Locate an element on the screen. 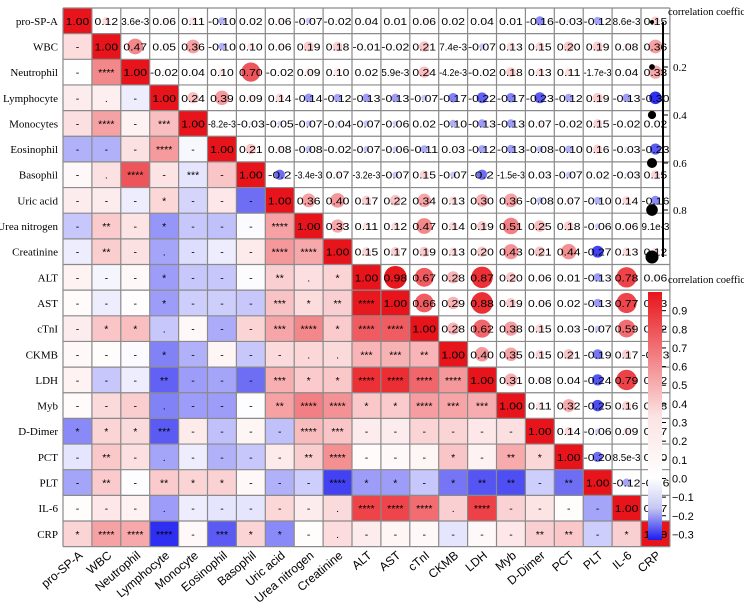 The width and height of the screenshot is (744, 610). correlation-value: -0.24 is located at coordinates (598, 381).